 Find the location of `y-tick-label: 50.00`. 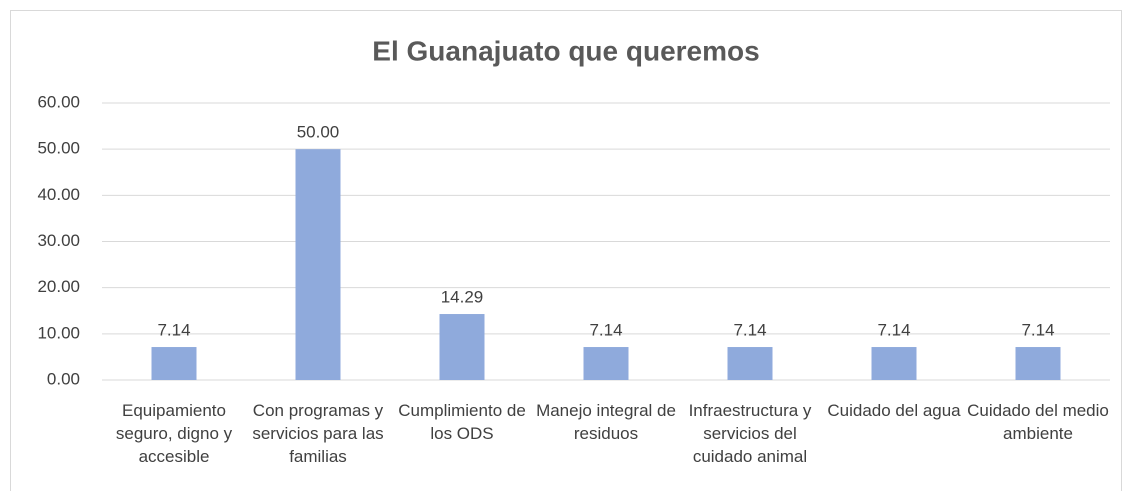

y-tick-label: 50.00 is located at coordinates (58, 148).